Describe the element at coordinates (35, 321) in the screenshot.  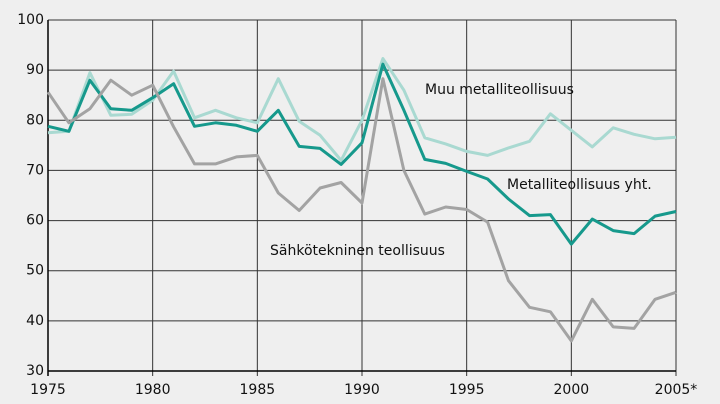
I see `y-tick-label: 40` at that location.